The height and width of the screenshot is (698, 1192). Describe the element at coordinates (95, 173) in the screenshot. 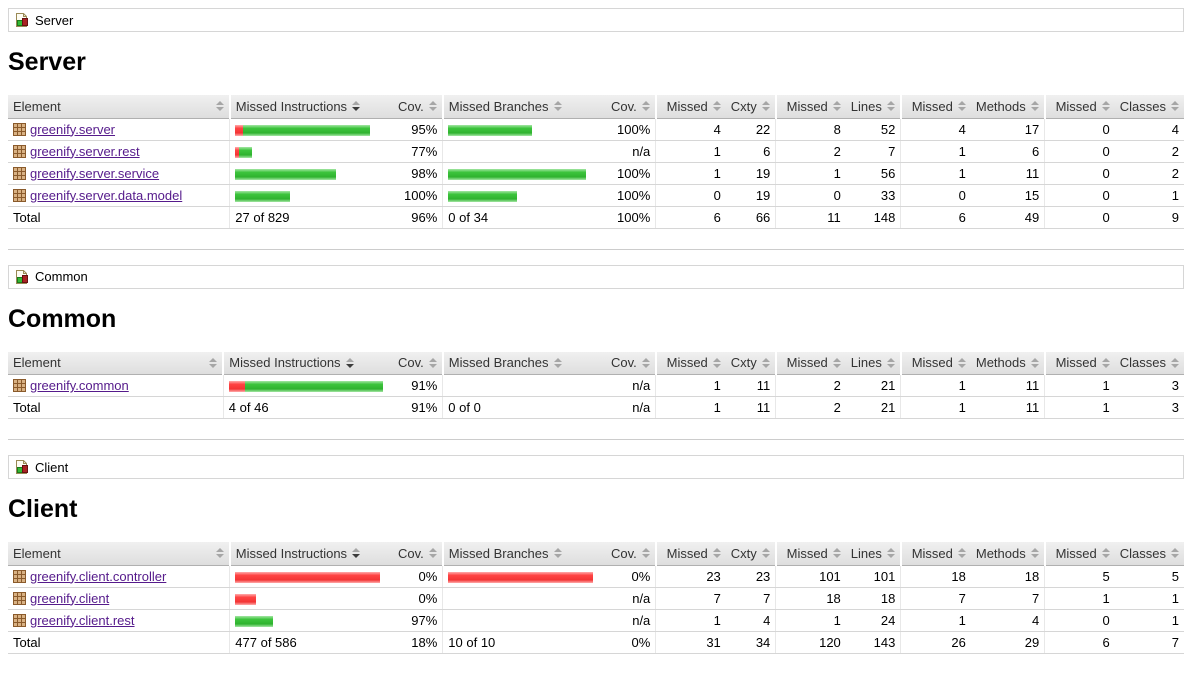

I see `package-link: greenify.server.service` at that location.